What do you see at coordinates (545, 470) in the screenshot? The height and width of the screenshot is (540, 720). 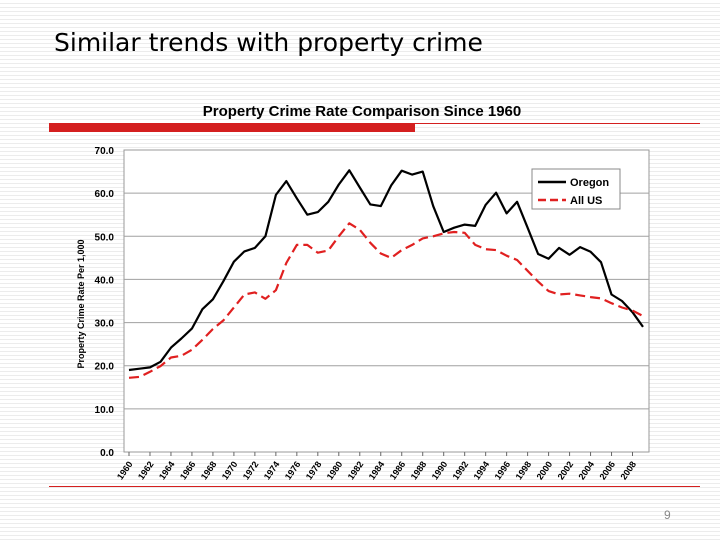 I see `x-tick-label: 2000` at bounding box center [545, 470].